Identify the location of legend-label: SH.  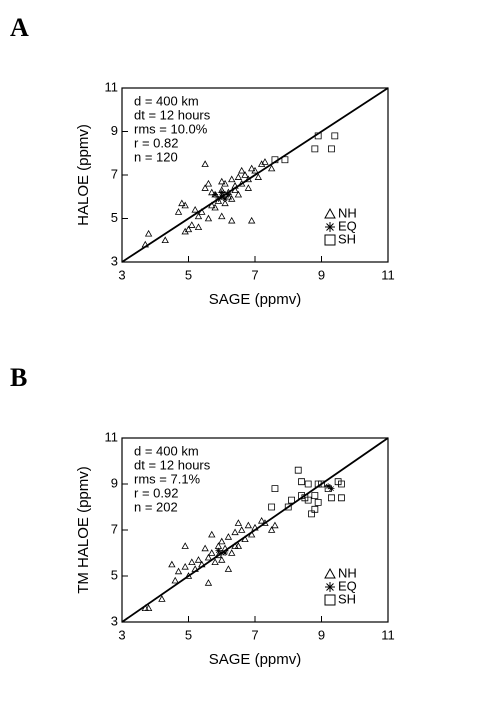
(347, 238).